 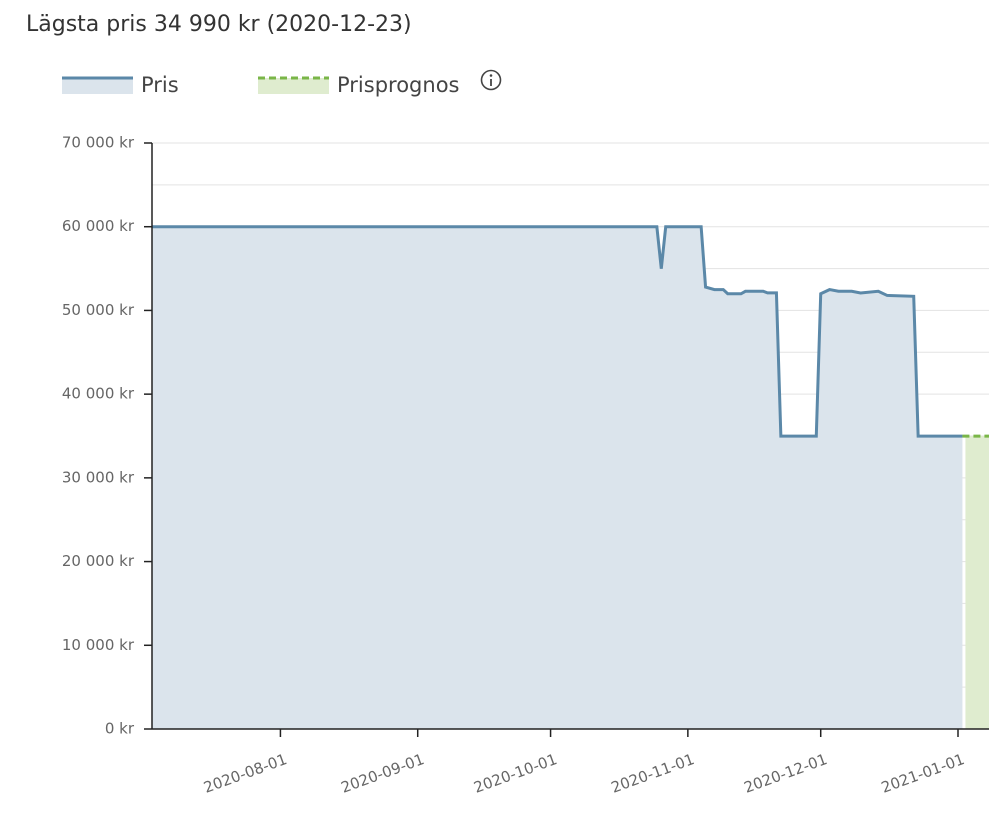 I want to click on legend-label: Prisprognos, so click(x=398, y=85).